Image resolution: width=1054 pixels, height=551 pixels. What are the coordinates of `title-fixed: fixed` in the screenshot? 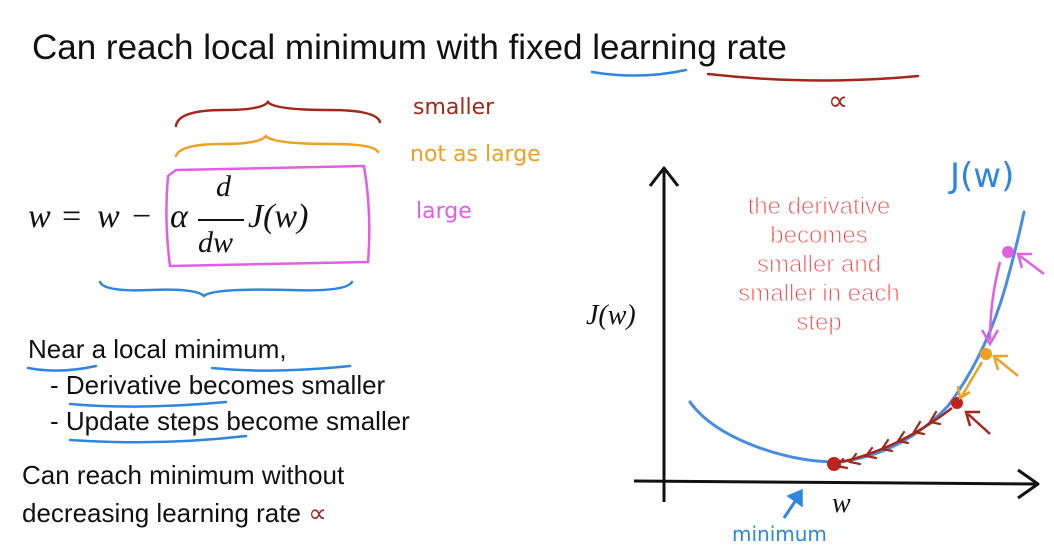 It's located at (545, 47).